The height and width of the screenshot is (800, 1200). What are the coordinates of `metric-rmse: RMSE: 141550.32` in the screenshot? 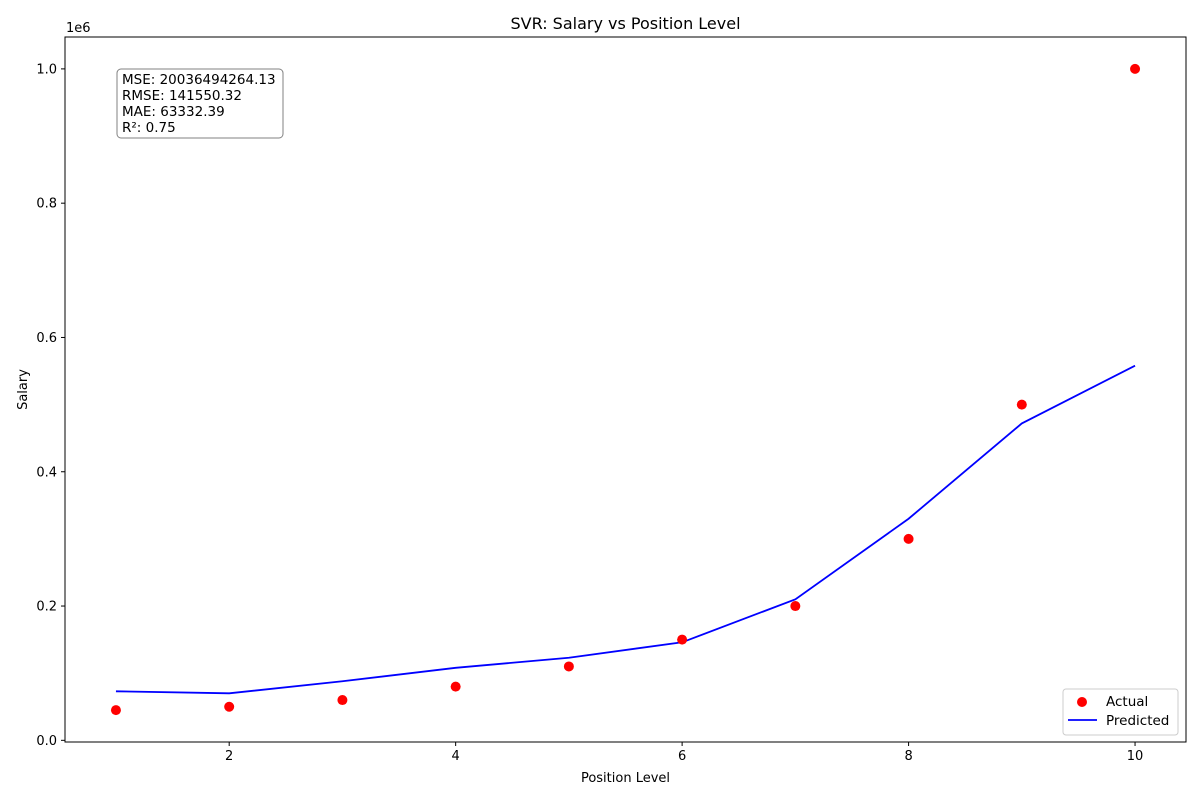 It's located at (182, 96).